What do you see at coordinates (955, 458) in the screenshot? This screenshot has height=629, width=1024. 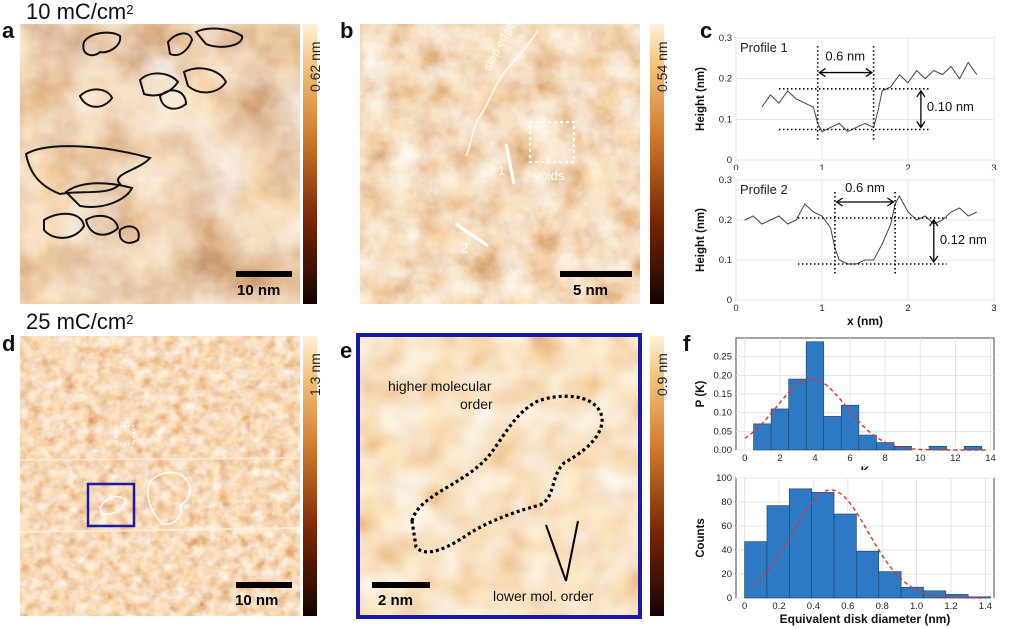 I see `hist-k-xtick: 12` at bounding box center [955, 458].